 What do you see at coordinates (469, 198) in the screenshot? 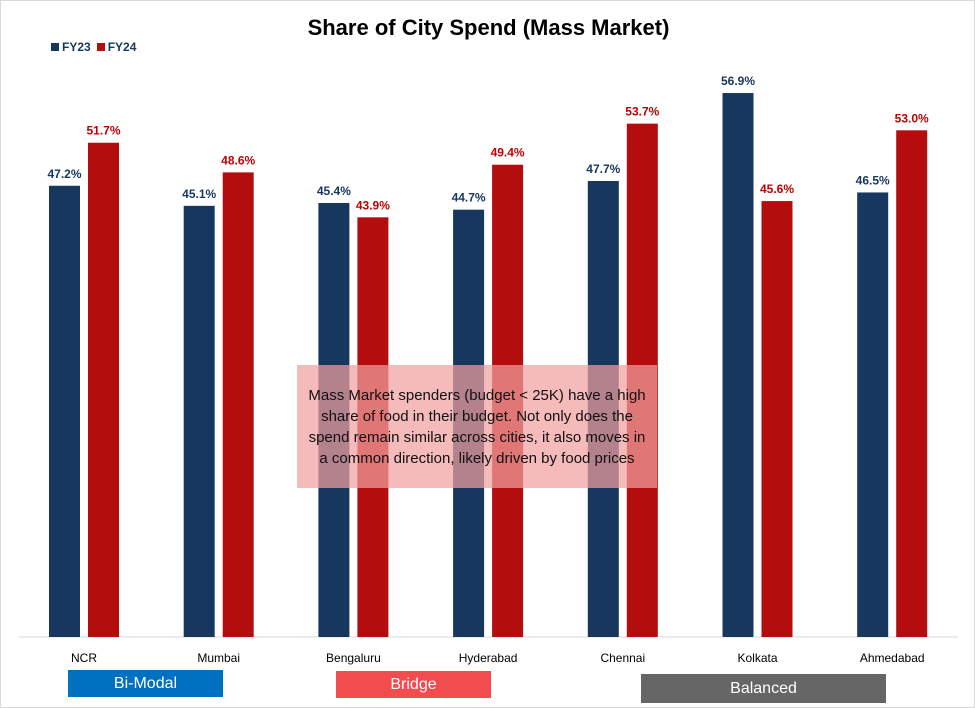
I see `data-label: 44.7%` at bounding box center [469, 198].